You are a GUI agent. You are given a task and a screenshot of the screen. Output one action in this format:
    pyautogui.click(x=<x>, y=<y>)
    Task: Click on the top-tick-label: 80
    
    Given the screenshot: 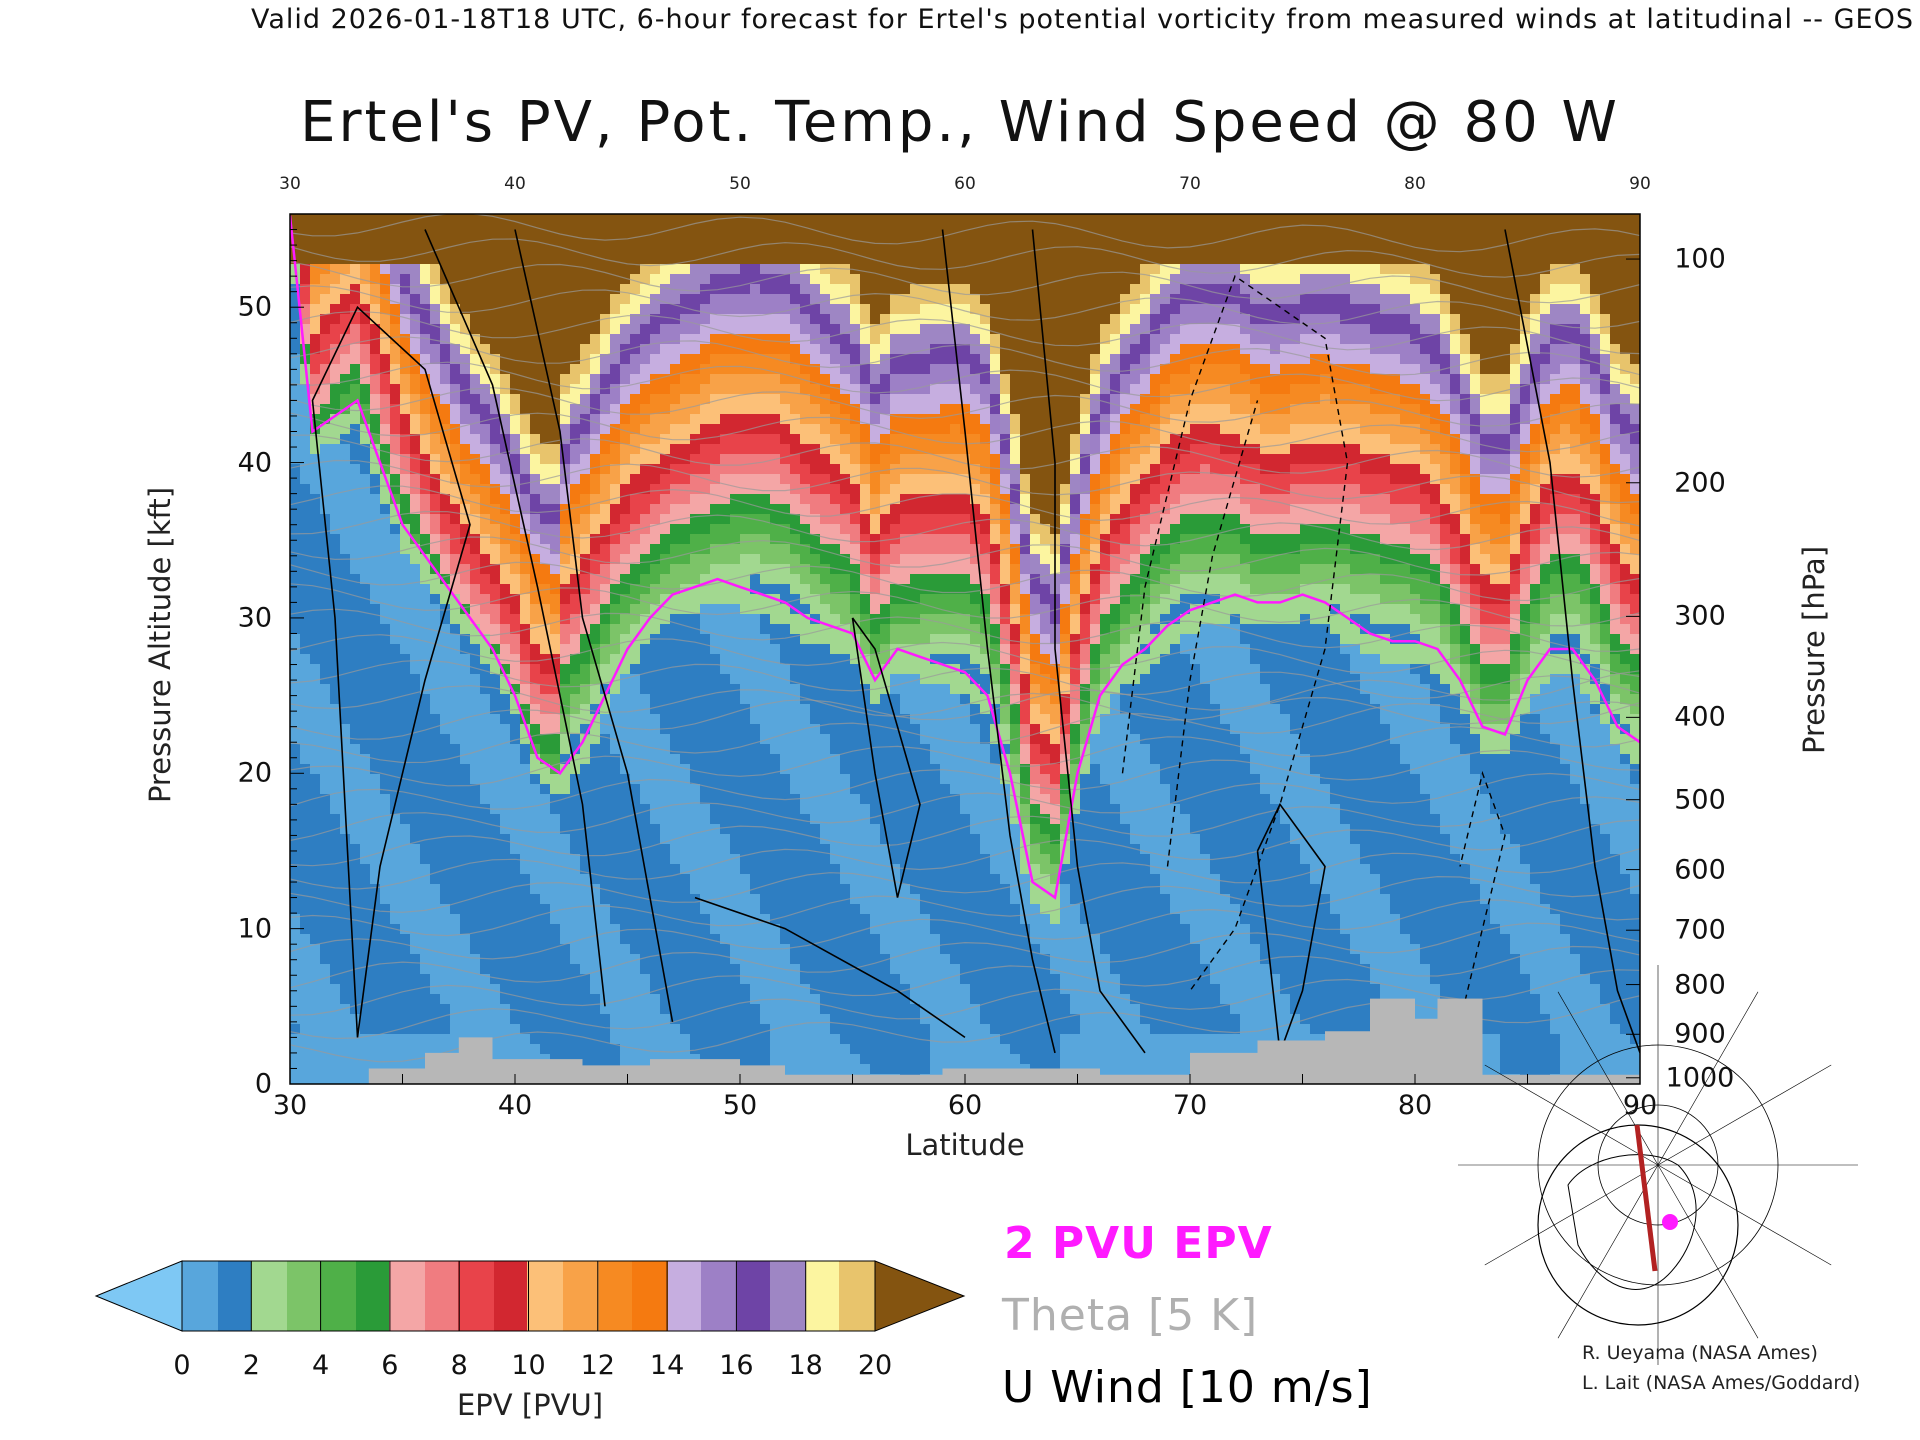 What is the action you would take?
    pyautogui.click(x=1415, y=184)
    